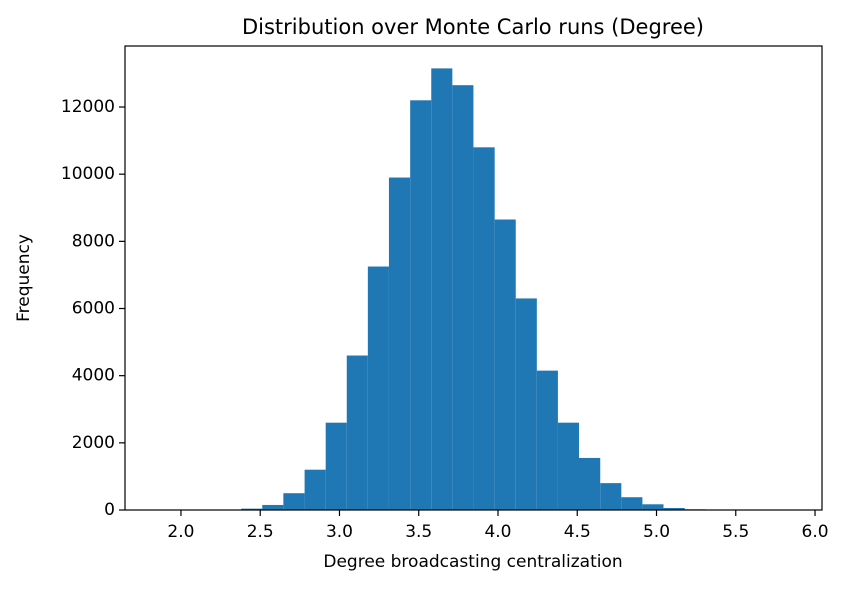 The width and height of the screenshot is (847, 592). I want to click on y-axis-label: Frequency, so click(24, 278).